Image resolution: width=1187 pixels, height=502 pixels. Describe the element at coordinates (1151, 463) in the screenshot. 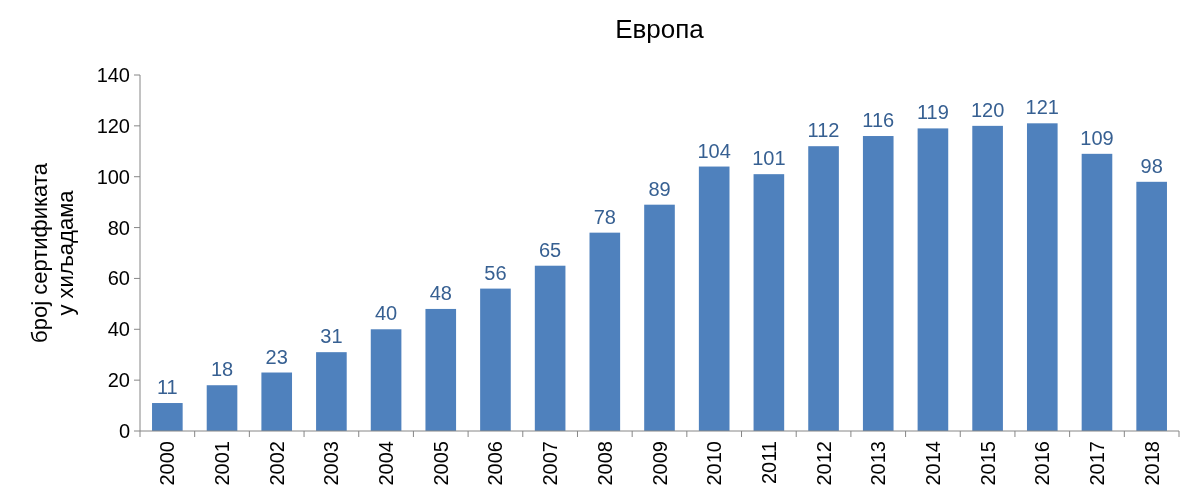

I see `x-tick-label: 2018` at that location.